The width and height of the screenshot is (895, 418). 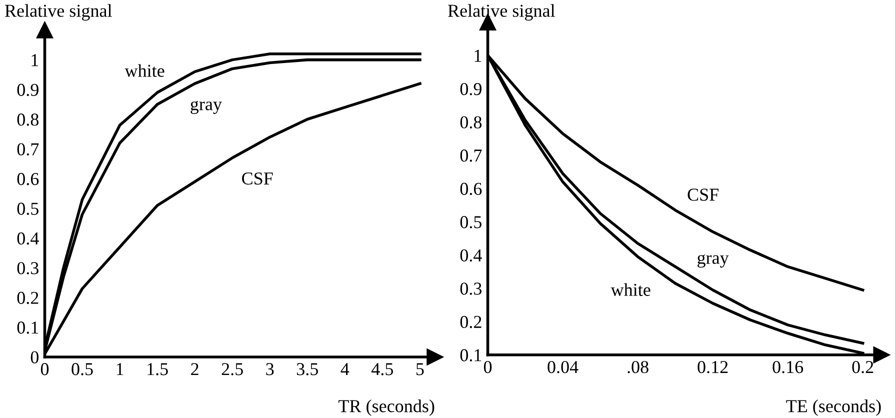 I want to click on x-tick-label: 2, so click(x=194, y=369).